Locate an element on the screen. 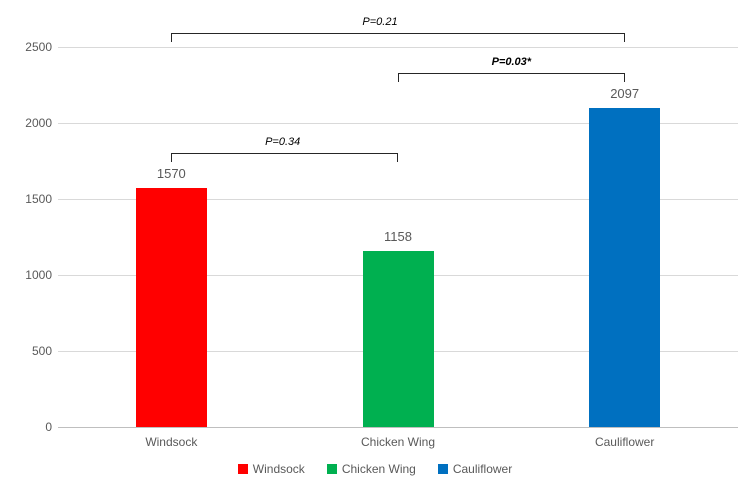  category-label-chicken-wing: Chicken Wing is located at coordinates (398, 442).